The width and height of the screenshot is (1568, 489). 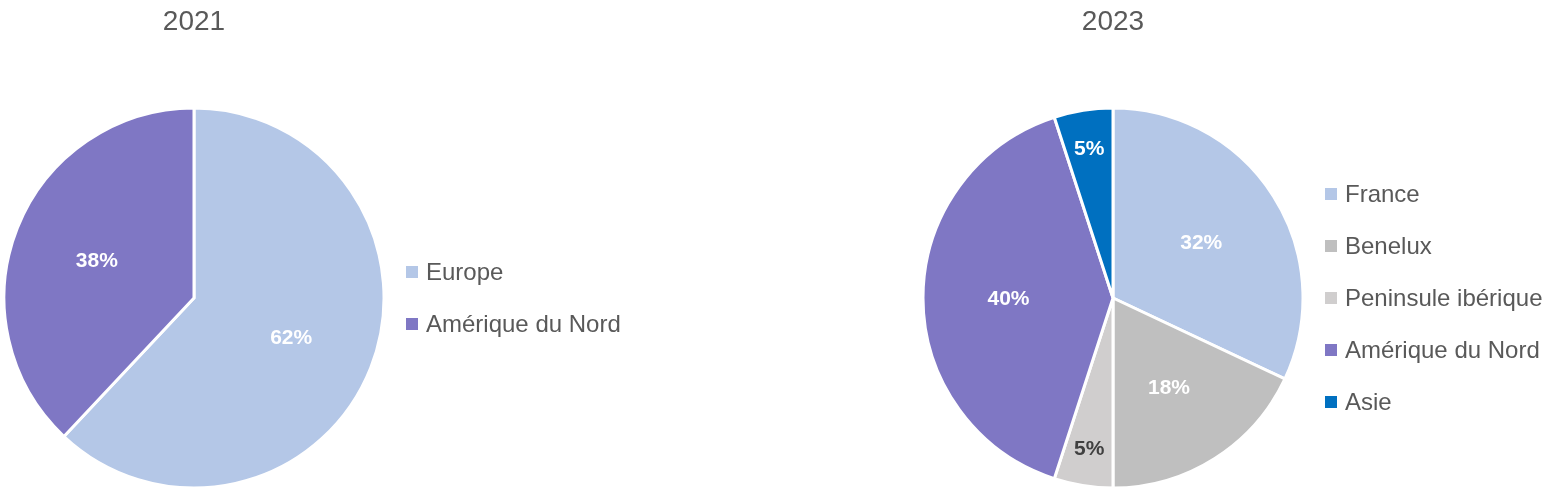 I want to click on chart-title: 2021, so click(x=194, y=20).